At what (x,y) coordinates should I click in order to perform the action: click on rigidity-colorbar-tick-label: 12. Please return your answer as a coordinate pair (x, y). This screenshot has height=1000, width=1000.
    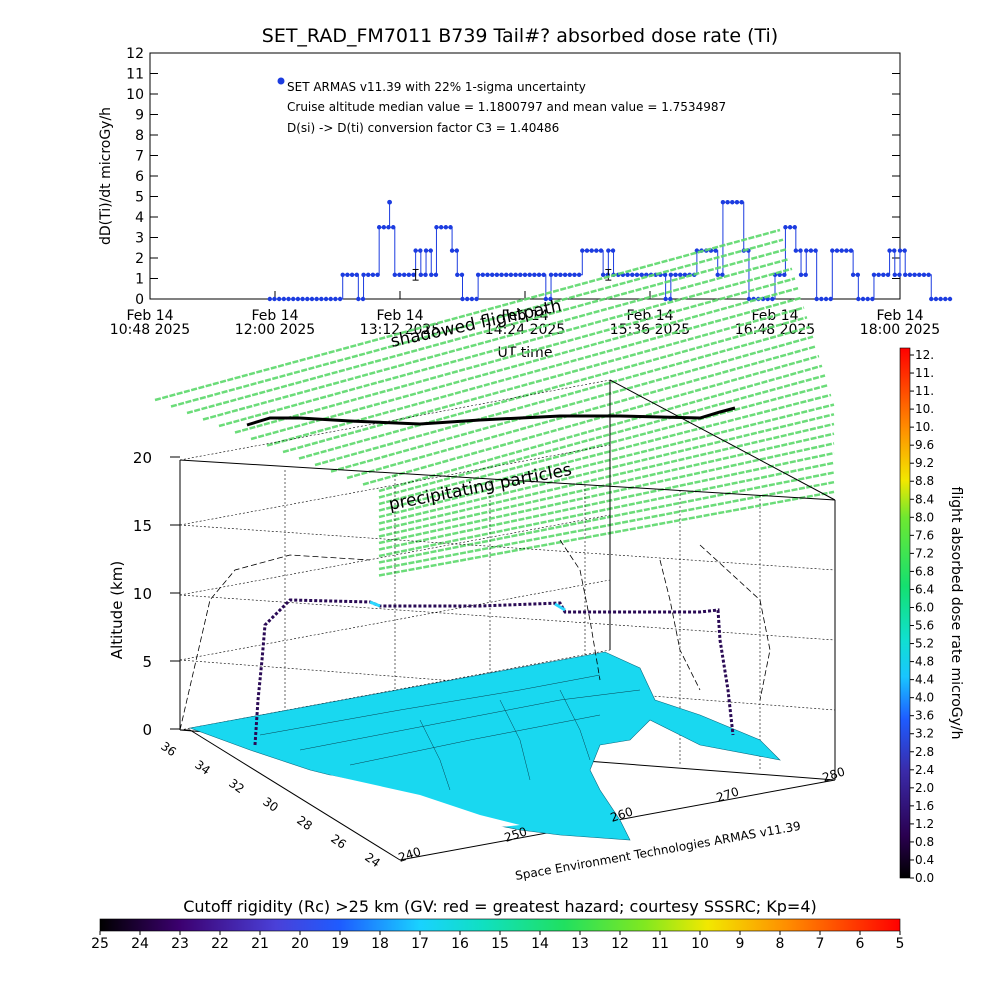
    Looking at the image, I should click on (620, 944).